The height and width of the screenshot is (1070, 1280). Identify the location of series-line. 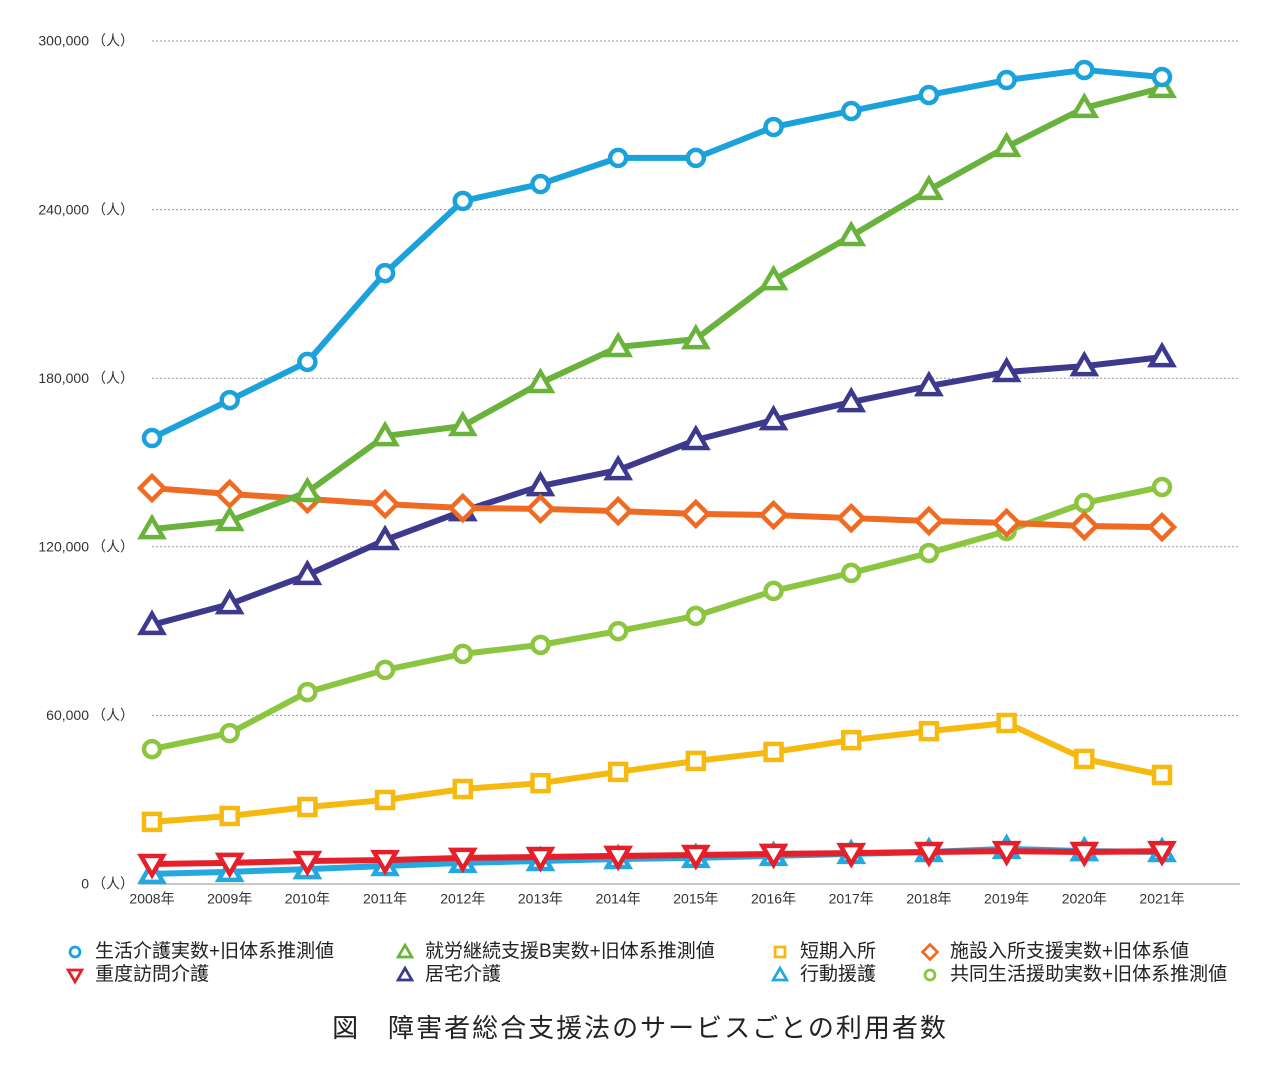
(657, 772).